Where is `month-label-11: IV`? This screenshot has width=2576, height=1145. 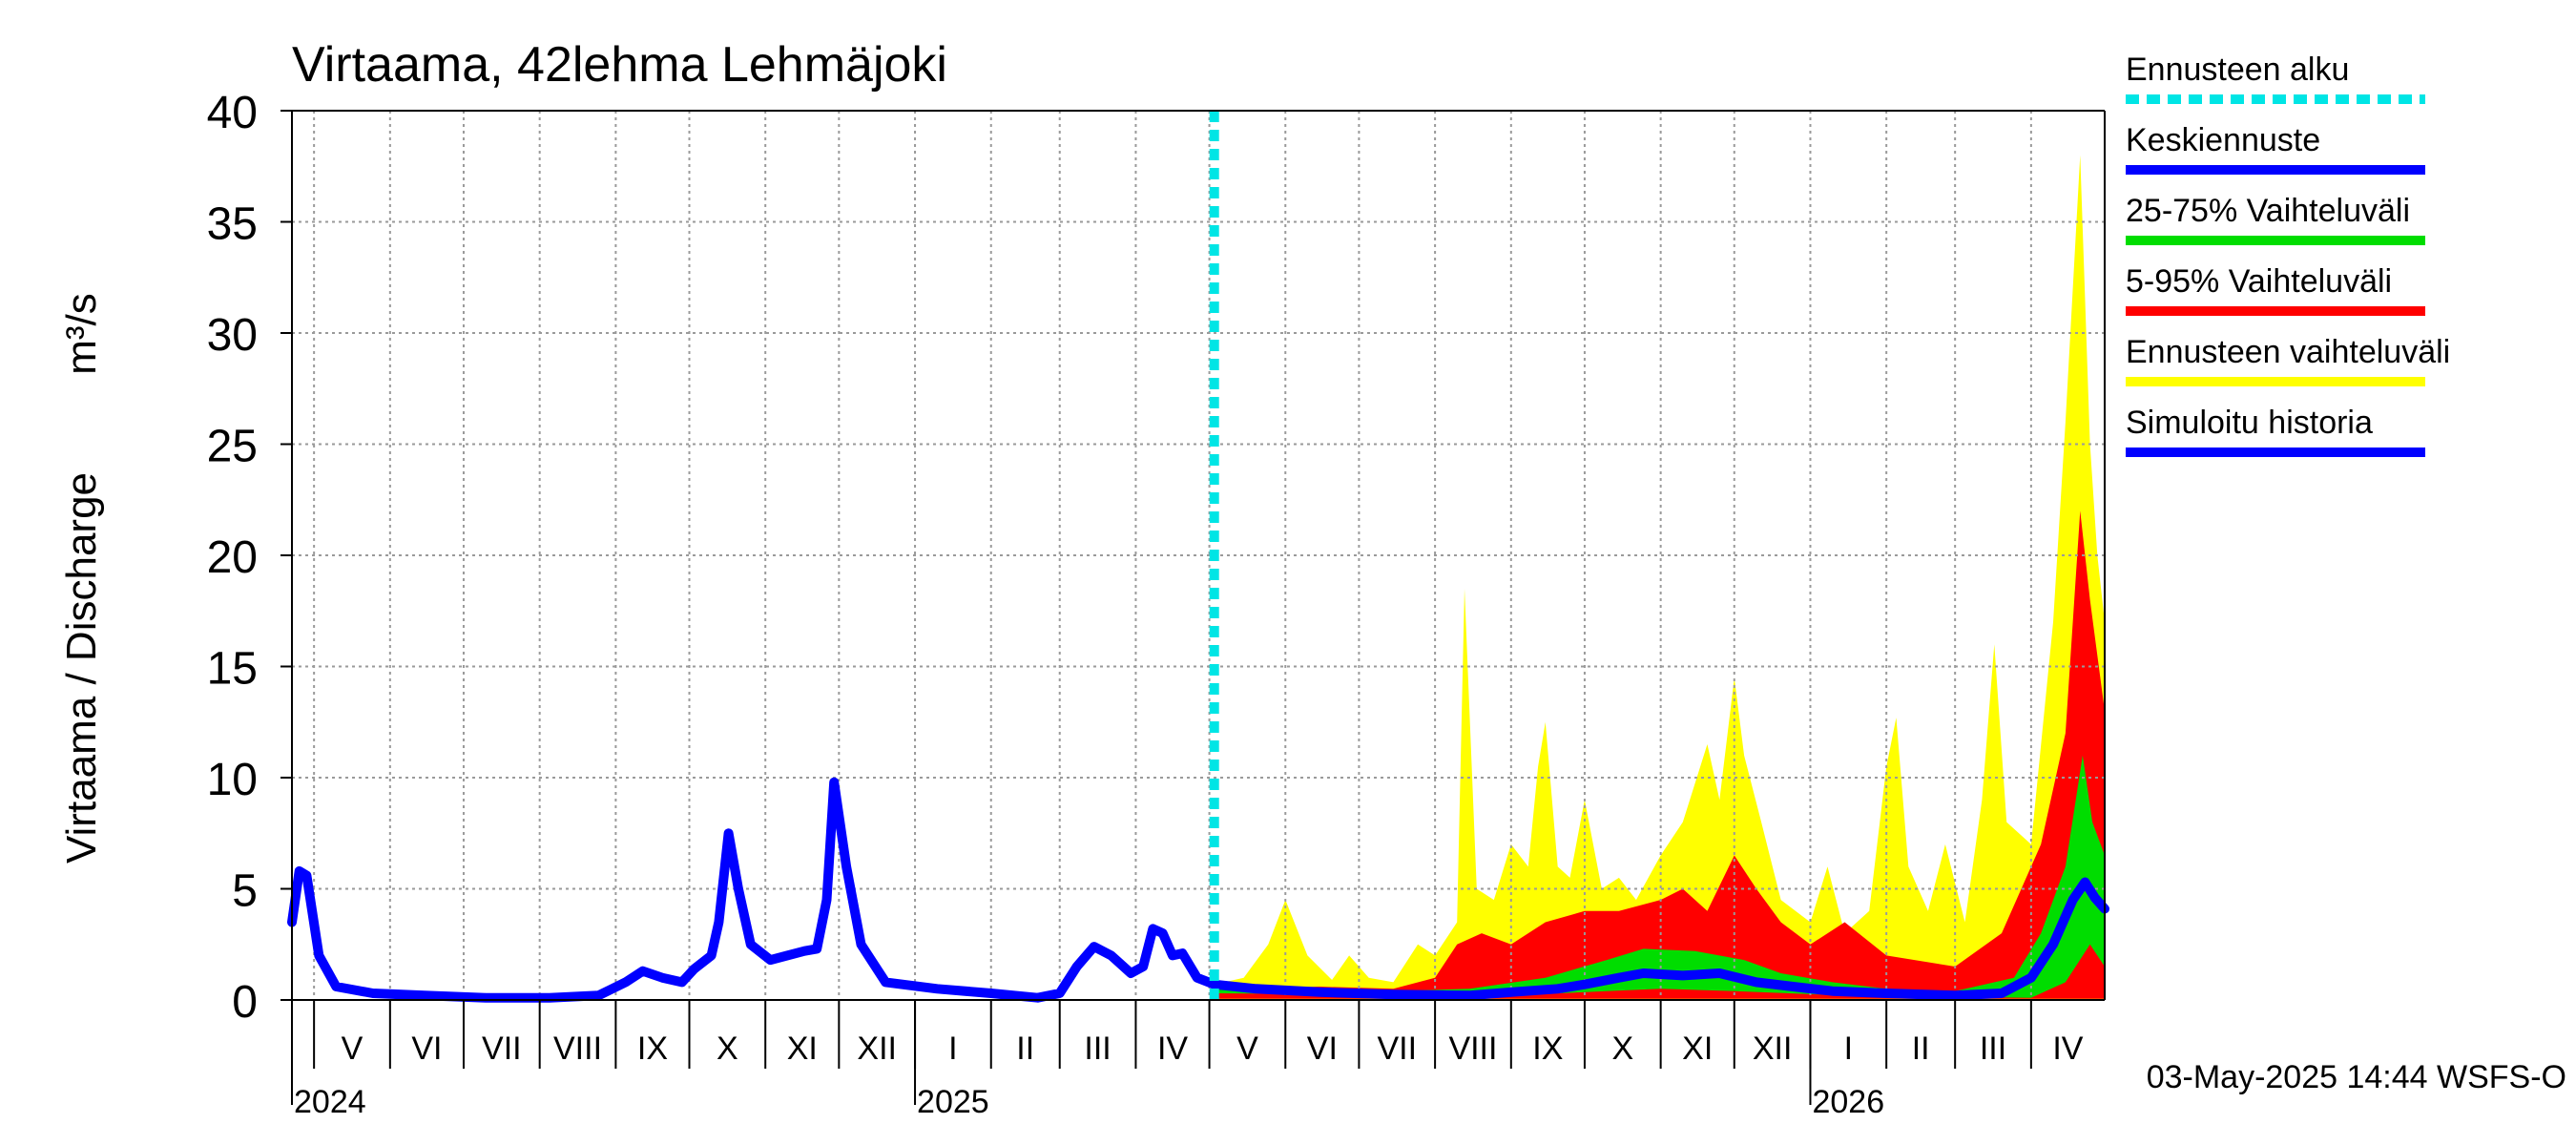 month-label-11: IV is located at coordinates (1172, 1048).